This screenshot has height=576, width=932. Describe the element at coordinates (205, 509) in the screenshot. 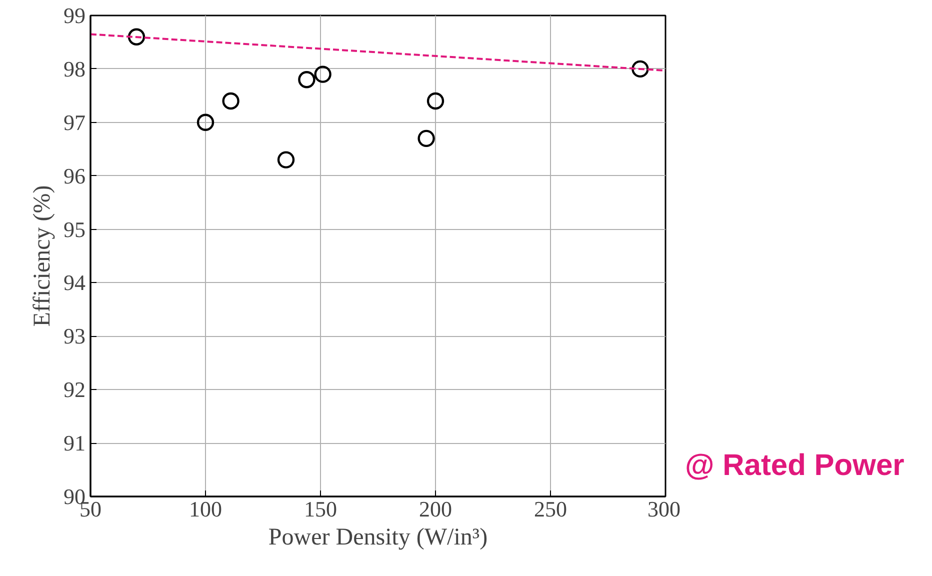

I see `x-tick-label: 100` at that location.